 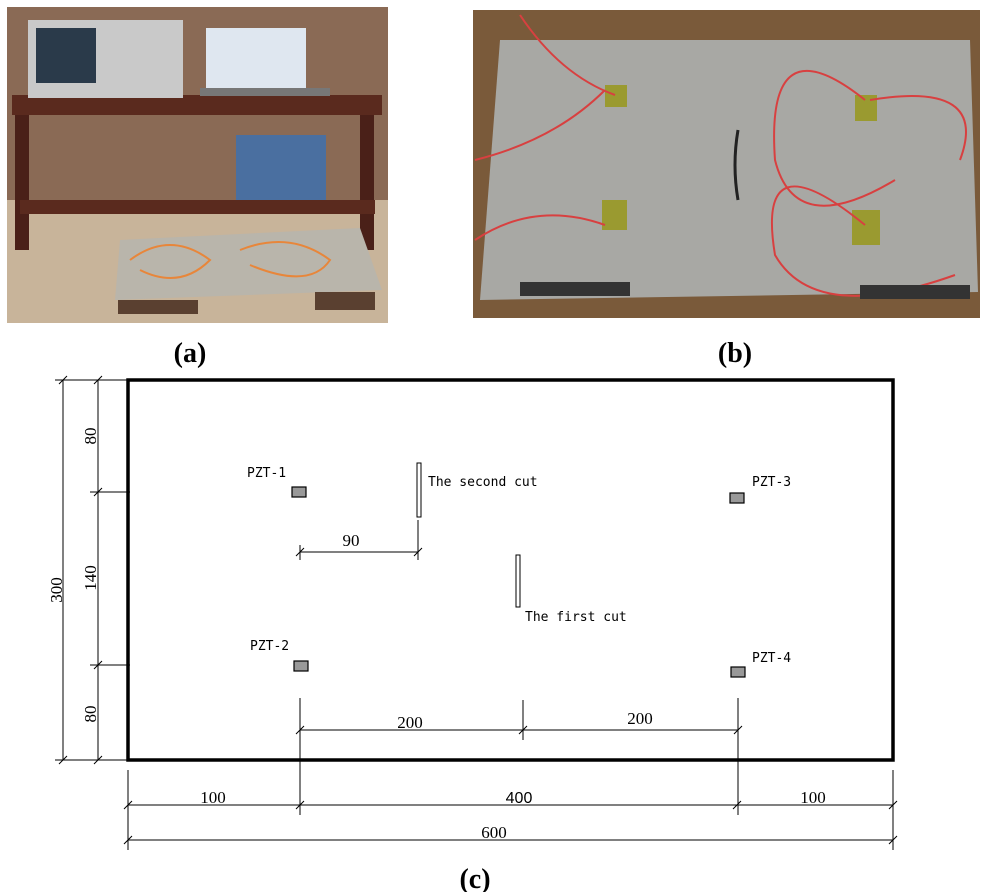 I want to click on dimension: 140, so click(x=90, y=578).